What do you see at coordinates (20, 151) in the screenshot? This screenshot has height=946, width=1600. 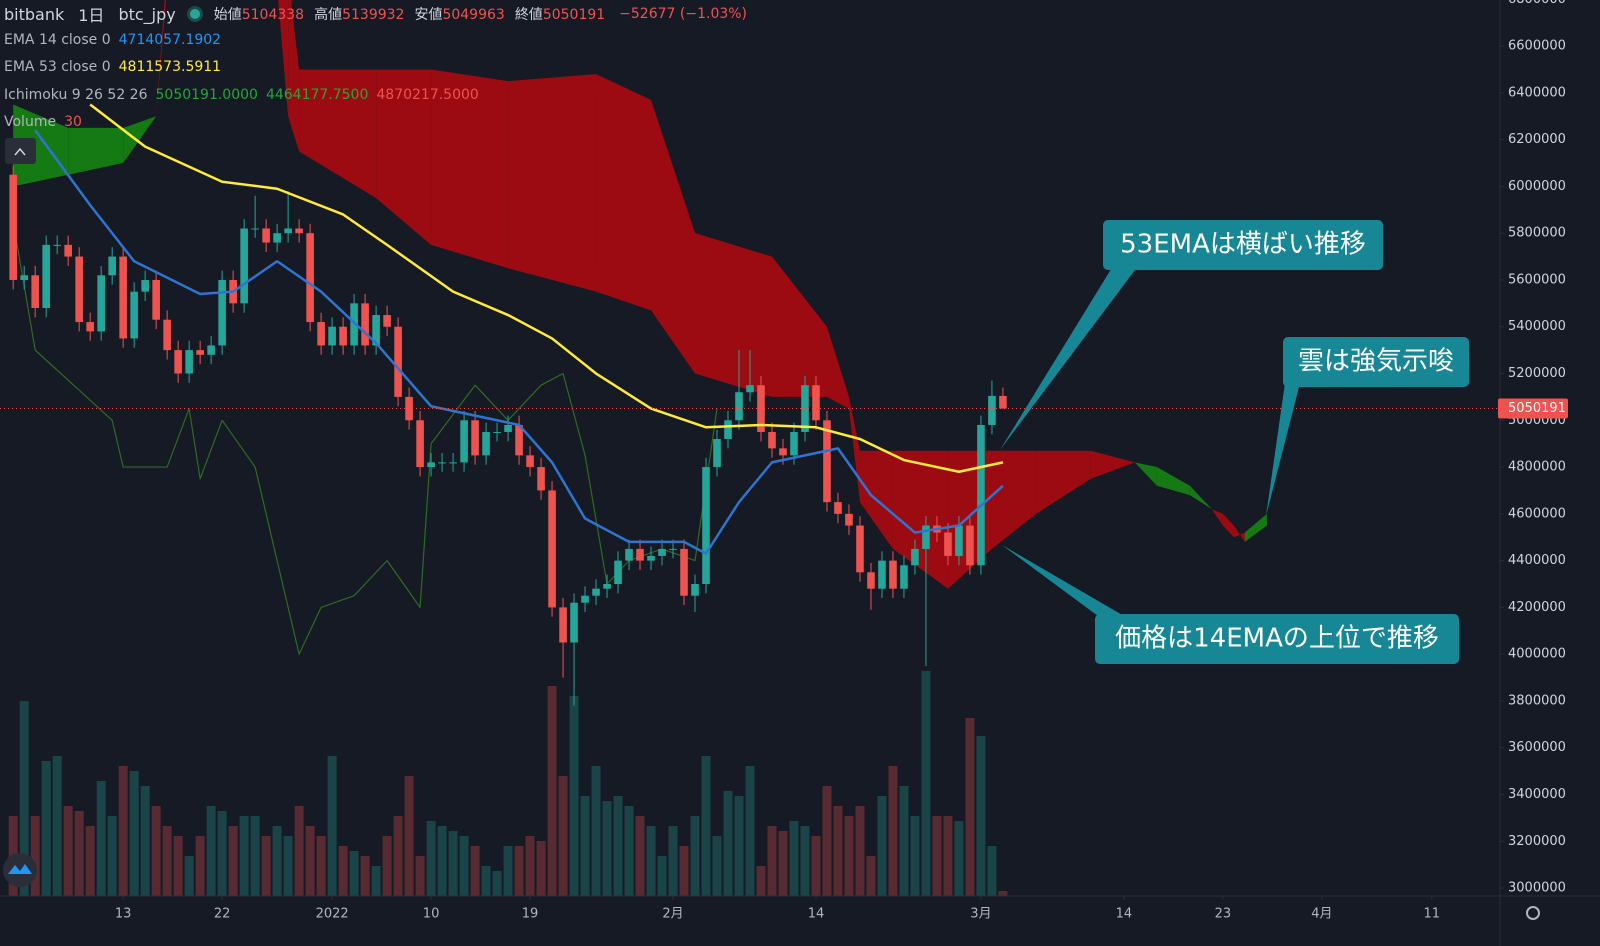 I see `collapse-button` at bounding box center [20, 151].